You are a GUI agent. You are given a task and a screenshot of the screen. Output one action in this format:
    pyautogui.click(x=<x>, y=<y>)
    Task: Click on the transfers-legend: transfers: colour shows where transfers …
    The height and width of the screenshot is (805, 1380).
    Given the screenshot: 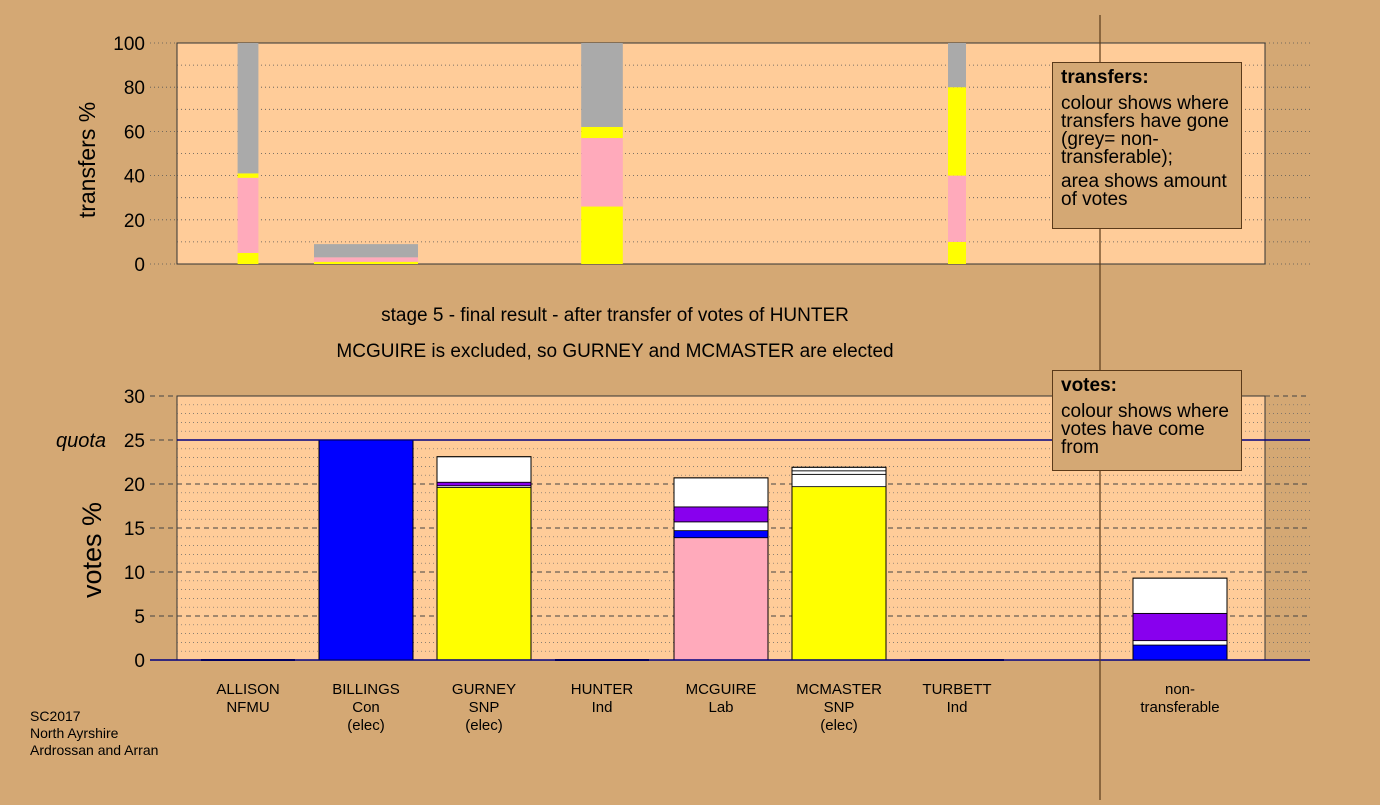 What is the action you would take?
    pyautogui.click(x=1147, y=145)
    